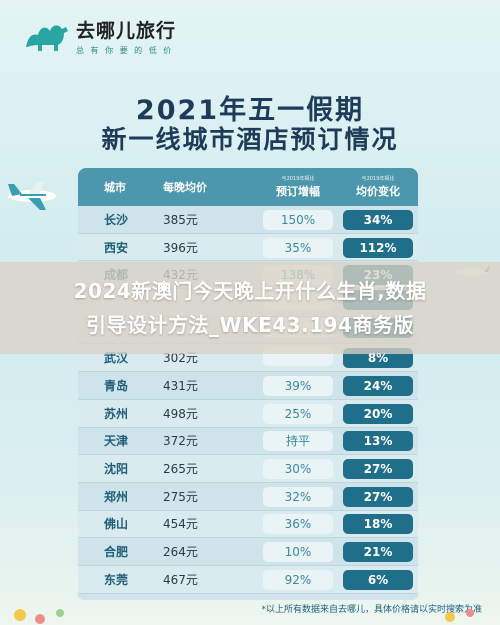  I want to click on table-row: 长沙 385元 150% 34%, so click(248, 220).